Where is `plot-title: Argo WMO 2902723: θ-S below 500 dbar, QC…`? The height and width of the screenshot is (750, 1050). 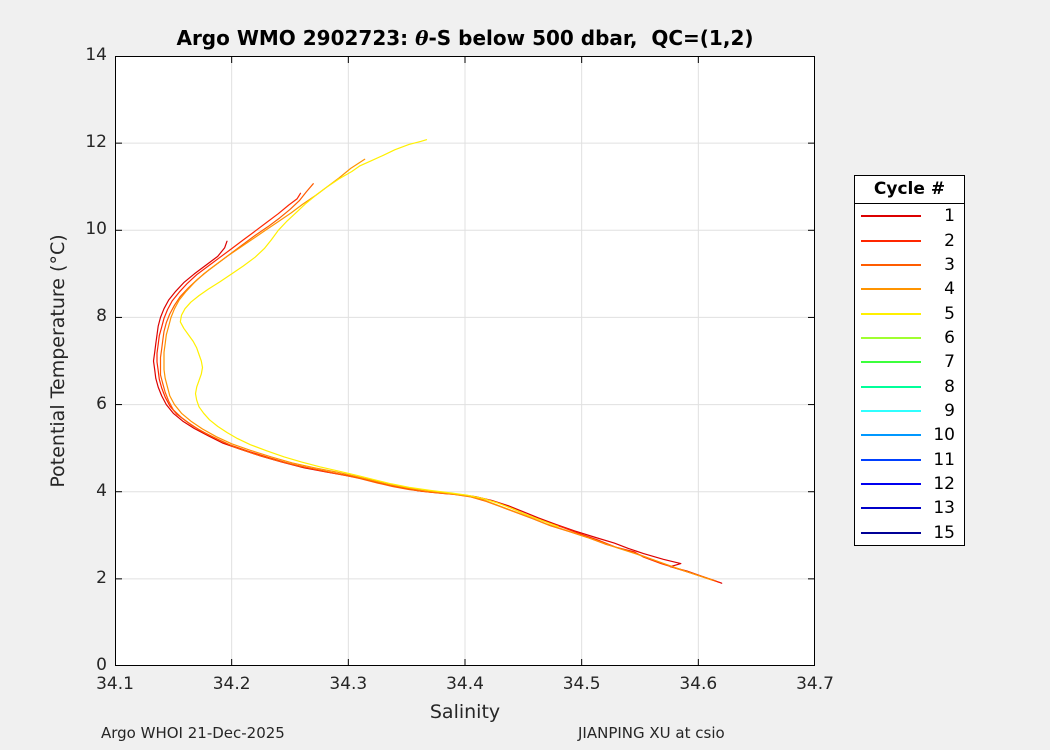 plot-title: Argo WMO 2902723: θ-S below 500 dbar, QC… is located at coordinates (465, 38).